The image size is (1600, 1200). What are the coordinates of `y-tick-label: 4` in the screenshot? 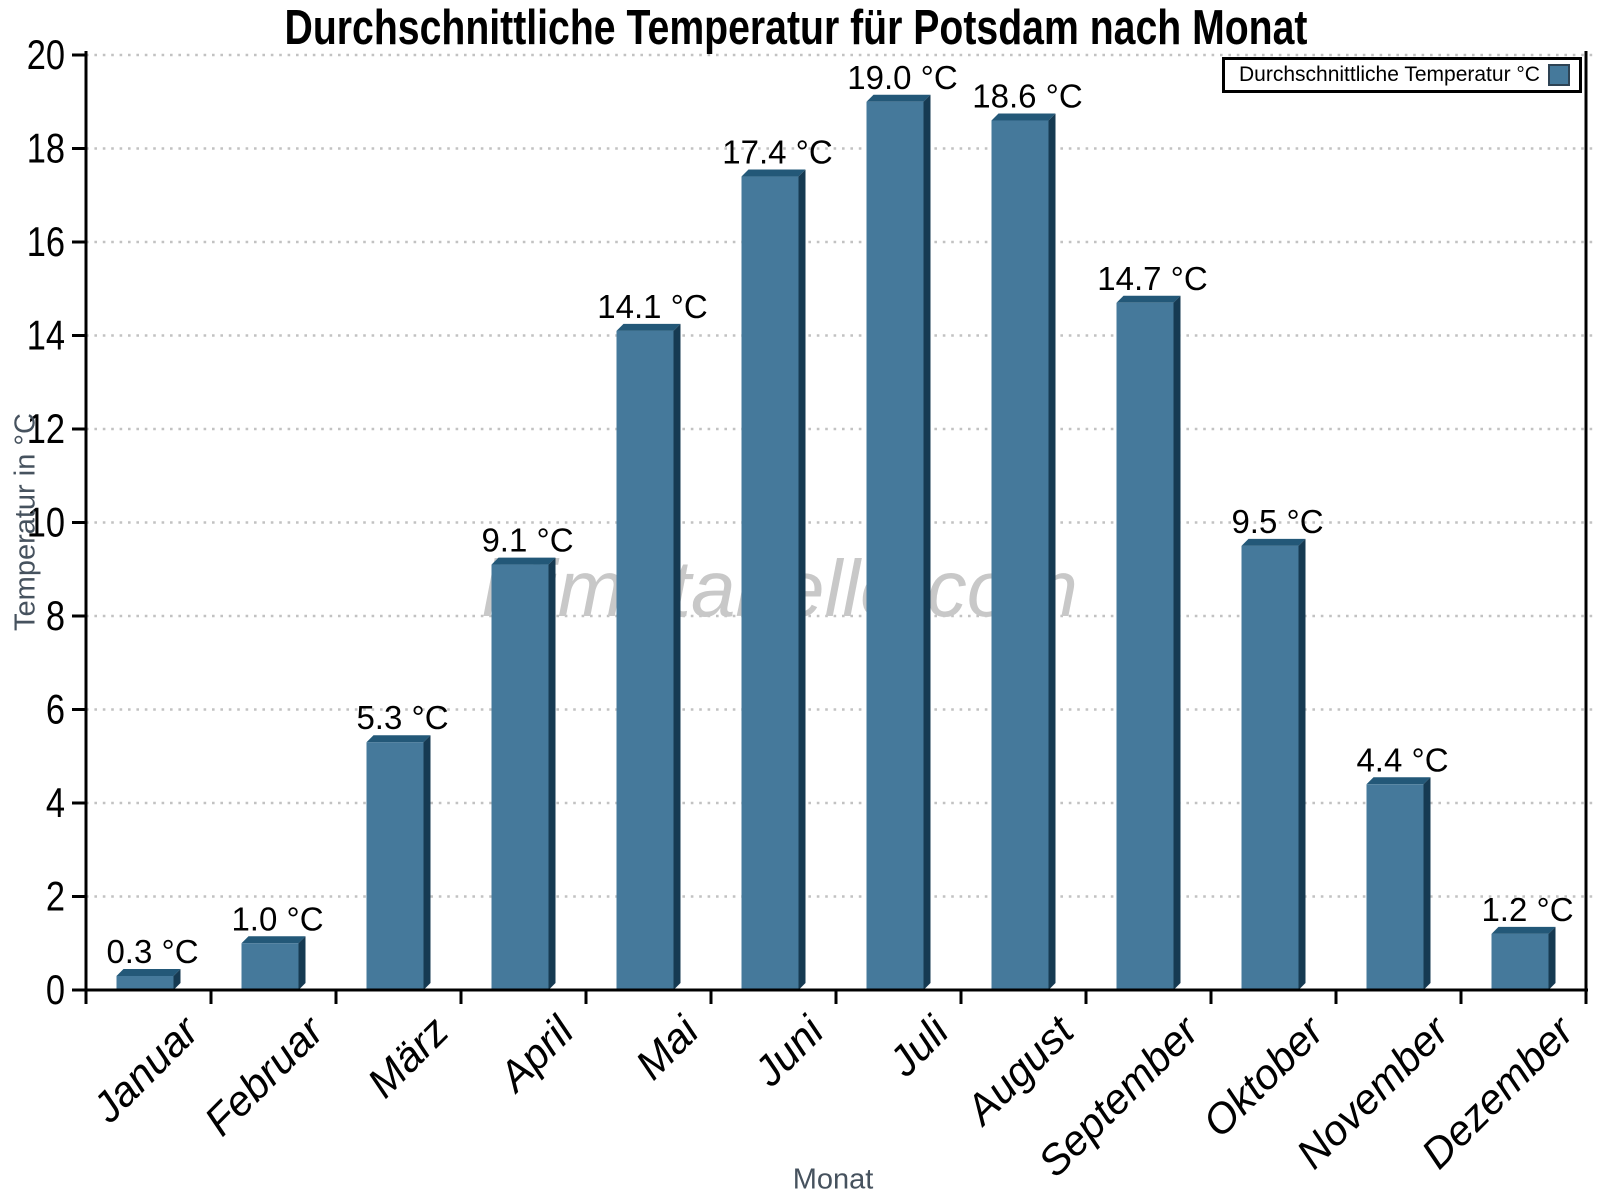 It's located at (55, 803).